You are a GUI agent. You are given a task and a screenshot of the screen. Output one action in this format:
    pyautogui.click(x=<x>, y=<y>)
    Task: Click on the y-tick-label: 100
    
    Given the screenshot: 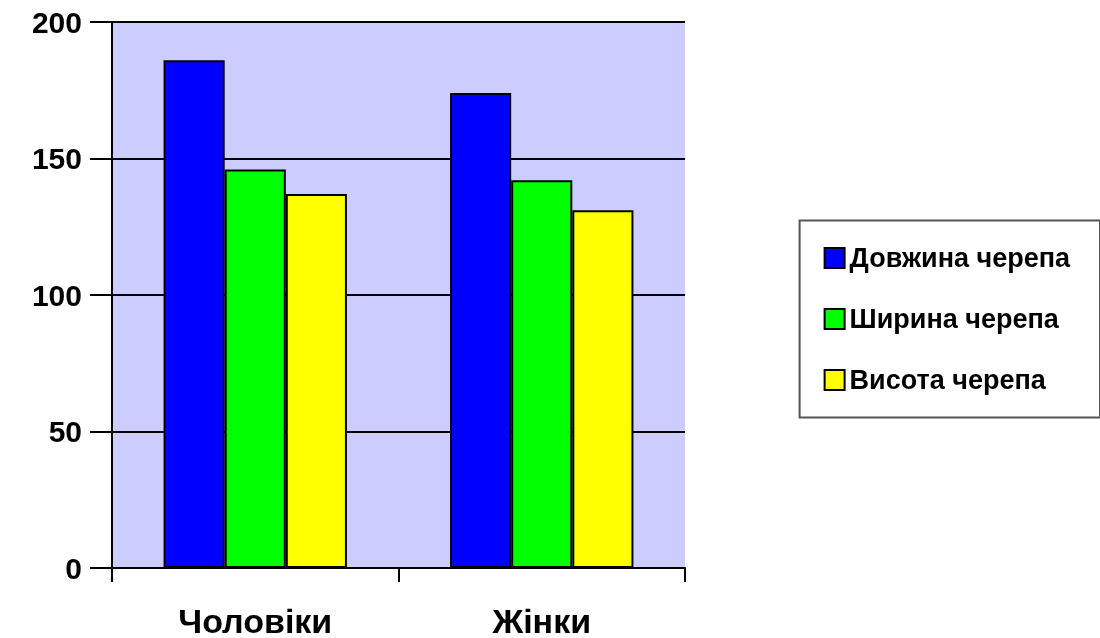 What is the action you would take?
    pyautogui.click(x=56, y=295)
    